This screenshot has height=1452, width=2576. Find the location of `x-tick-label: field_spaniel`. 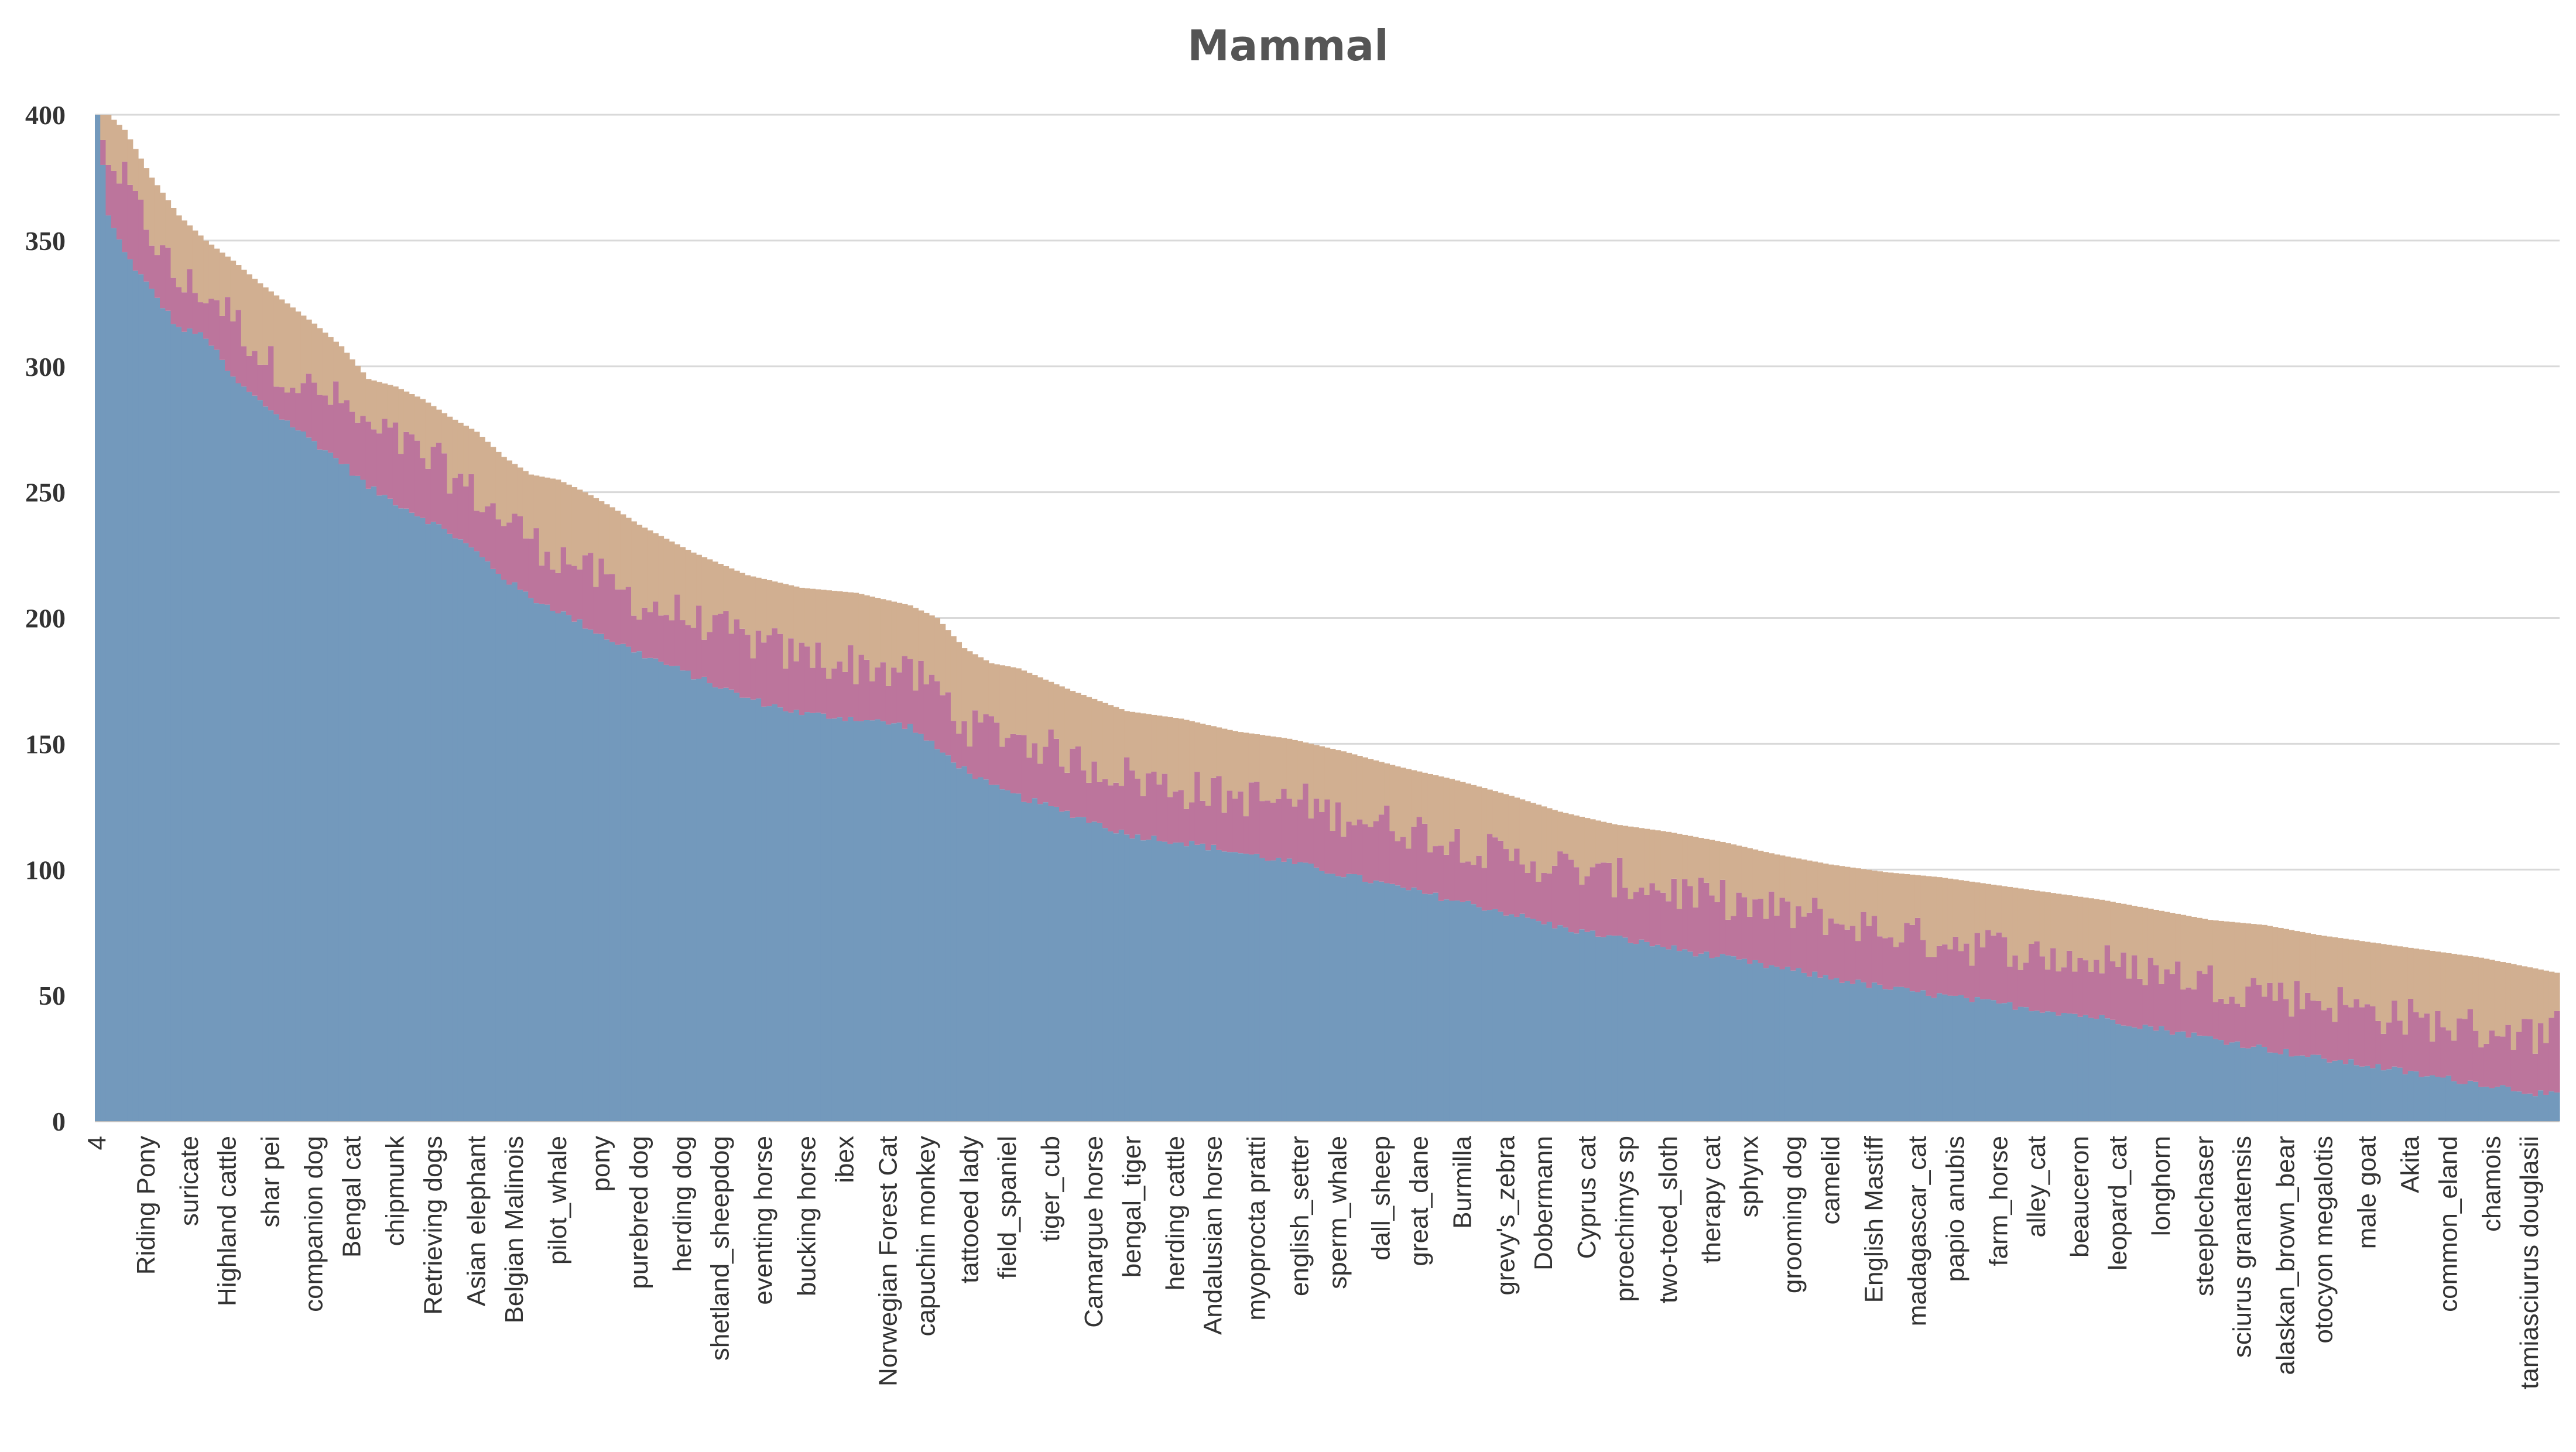

x-tick-label: field_spaniel is located at coordinates (1007, 1207).